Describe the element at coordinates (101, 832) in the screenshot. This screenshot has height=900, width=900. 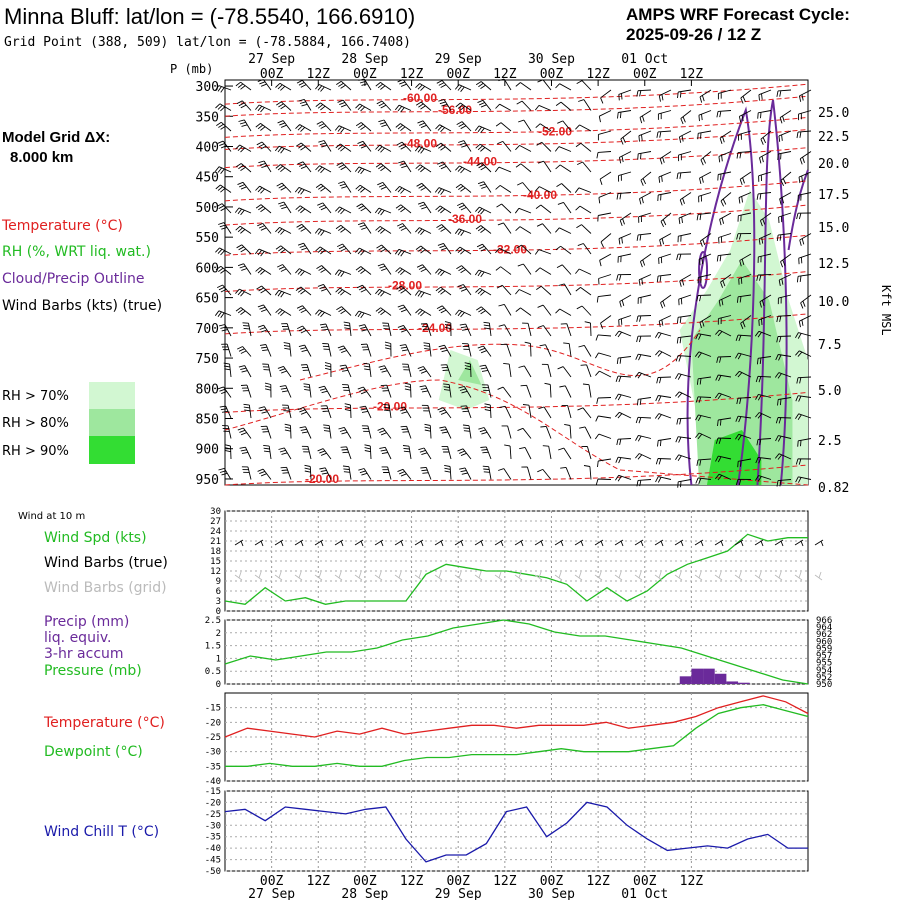
I see `legend-windchill: Wind Chill T (°C)` at that location.